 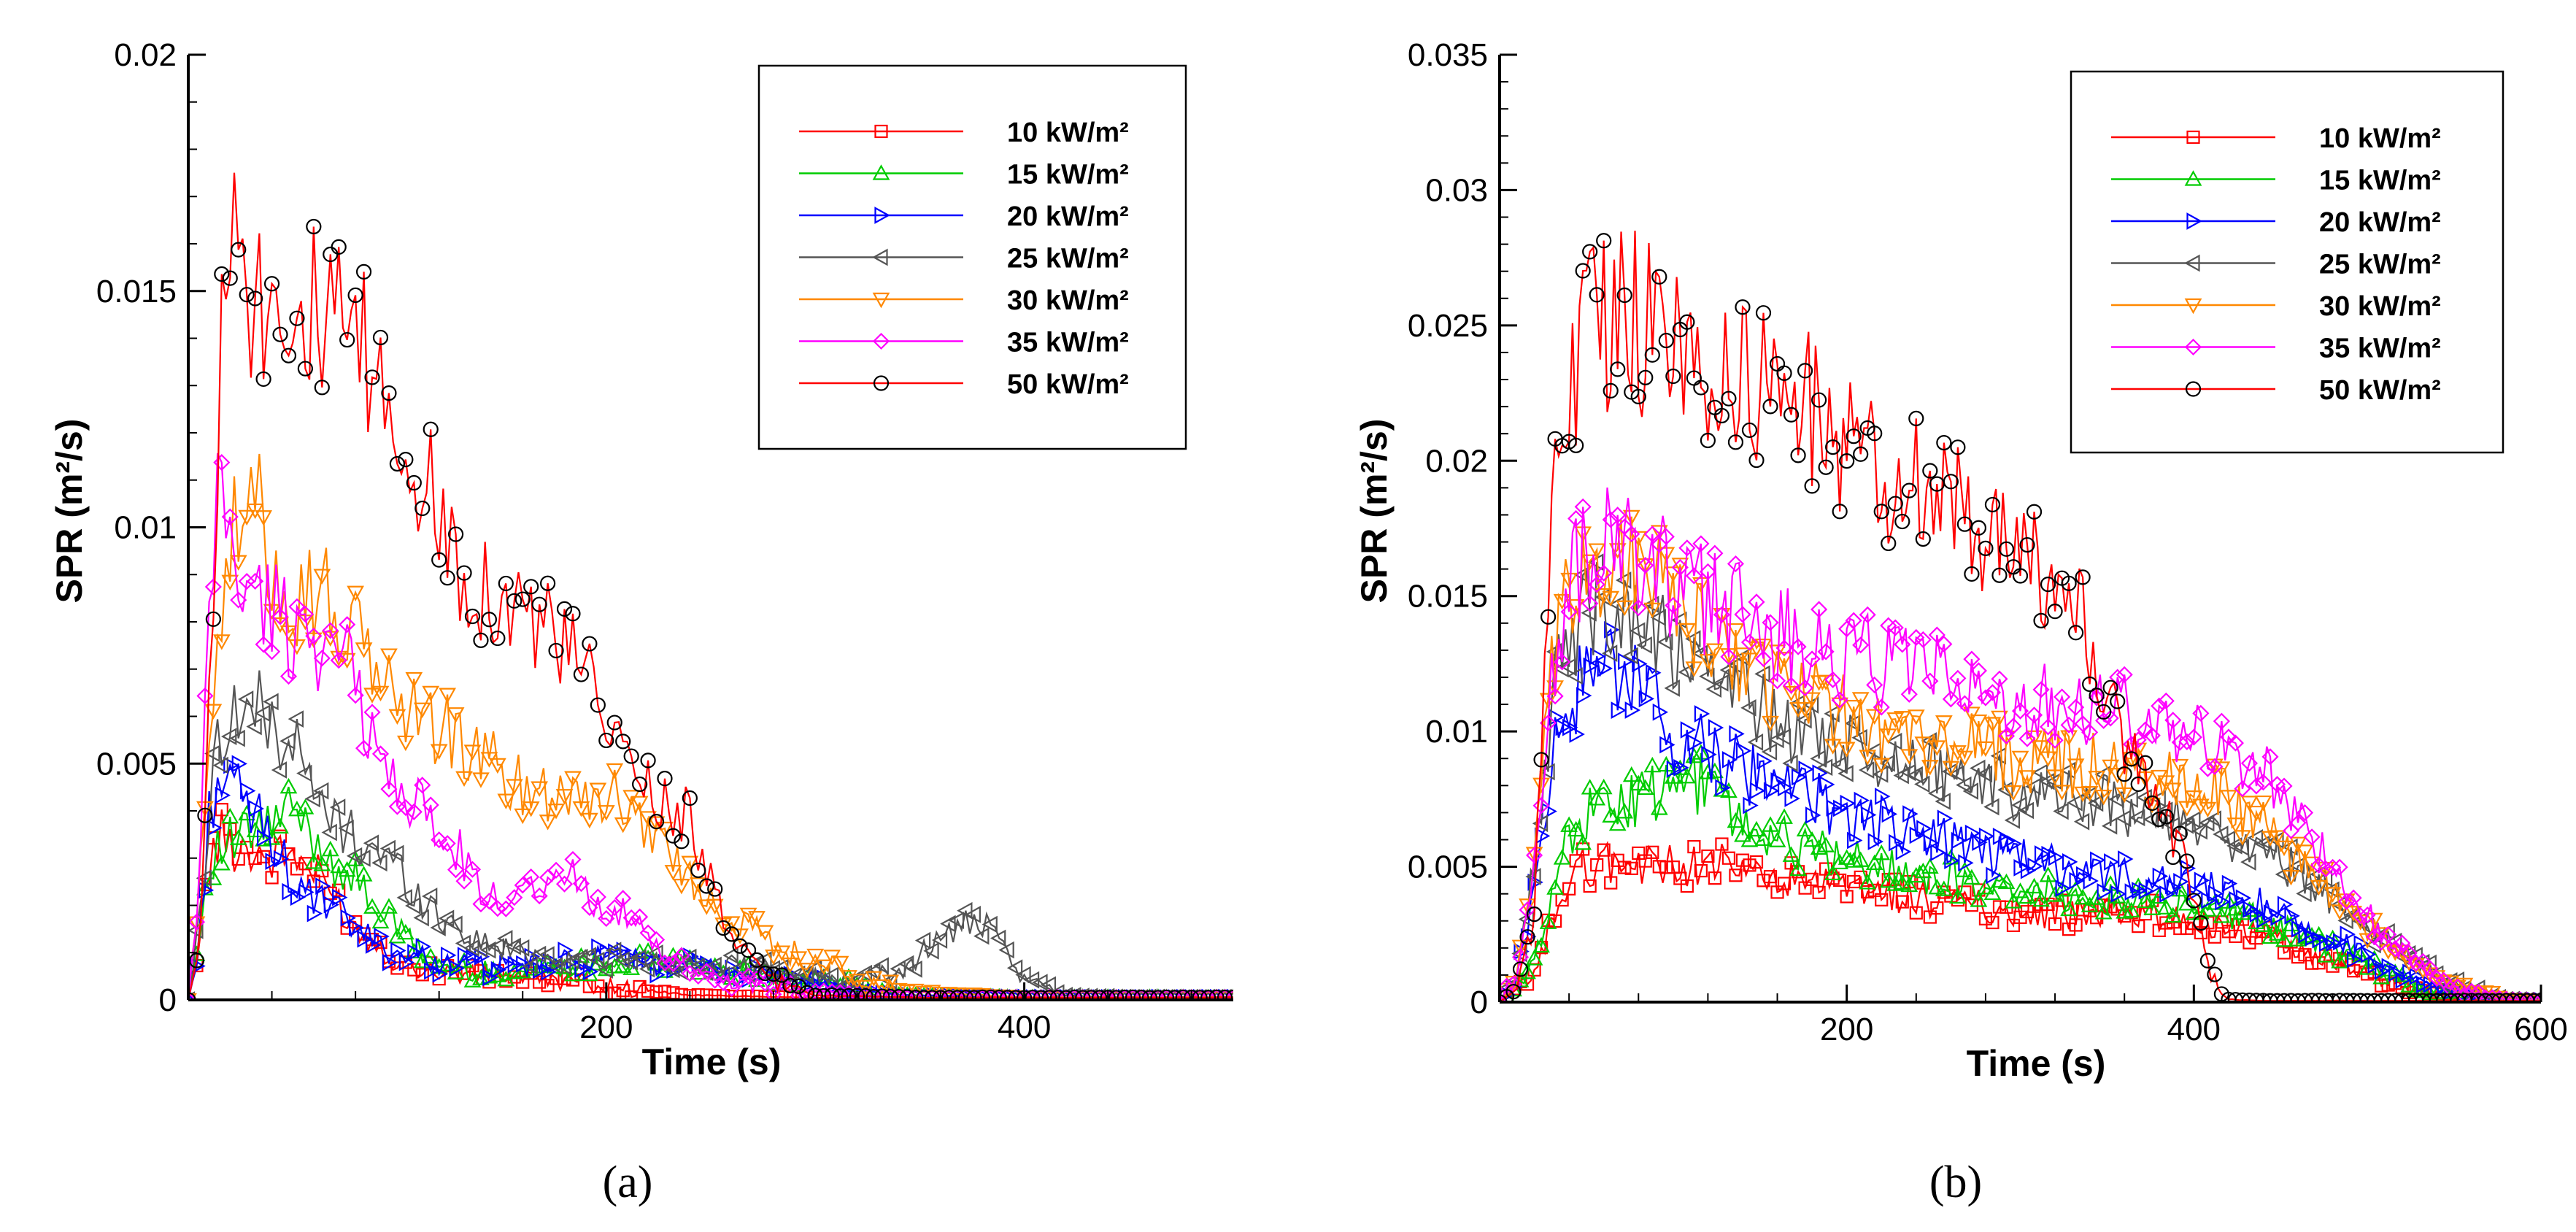 What do you see at coordinates (881, 341) in the screenshot?
I see `legend-marker` at bounding box center [881, 341].